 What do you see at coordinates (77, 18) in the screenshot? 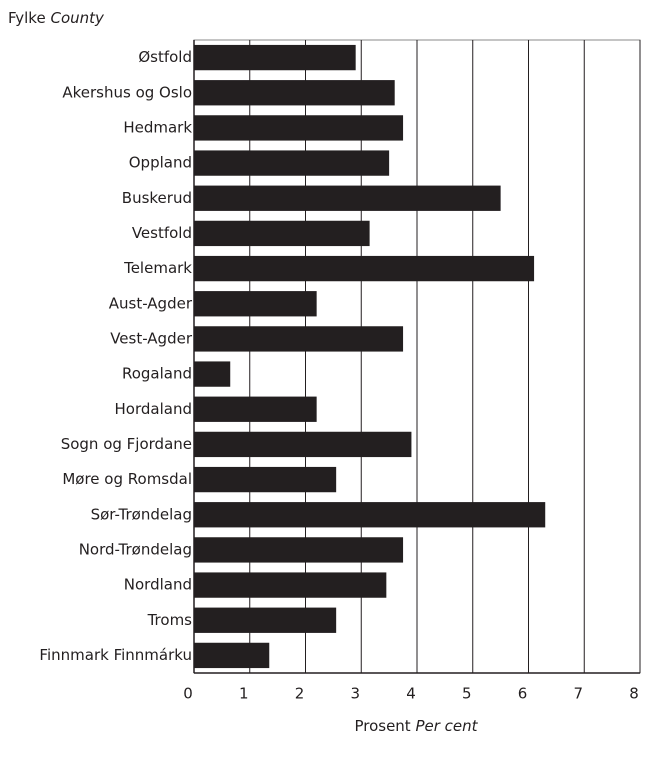
I see `y-label-en: County` at bounding box center [77, 18].